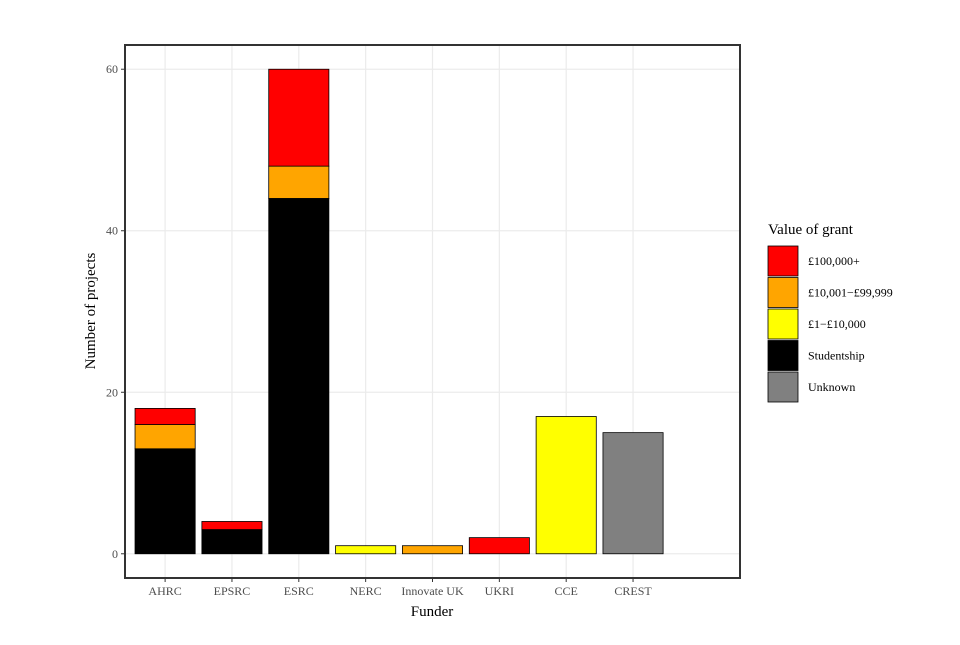 The image size is (960, 645). Describe the element at coordinates (112, 231) in the screenshot. I see `y-tick-label: 40` at that location.